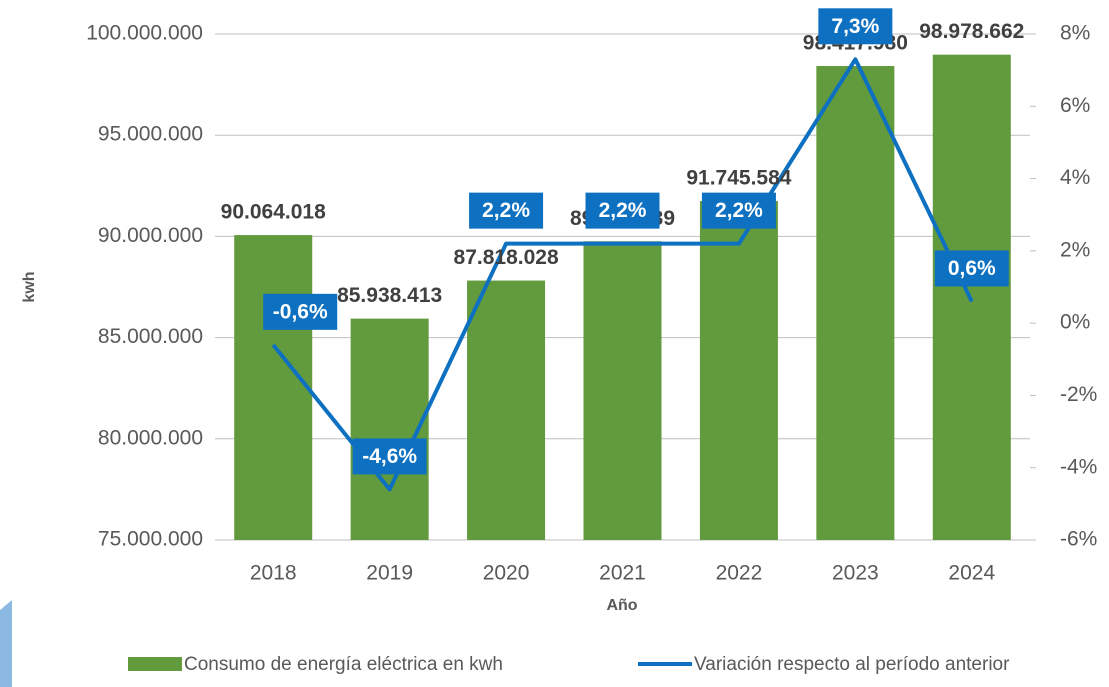 Image resolution: width=1109 pixels, height=687 pixels. What do you see at coordinates (155, 664) in the screenshot?
I see `legend-swatch` at bounding box center [155, 664].